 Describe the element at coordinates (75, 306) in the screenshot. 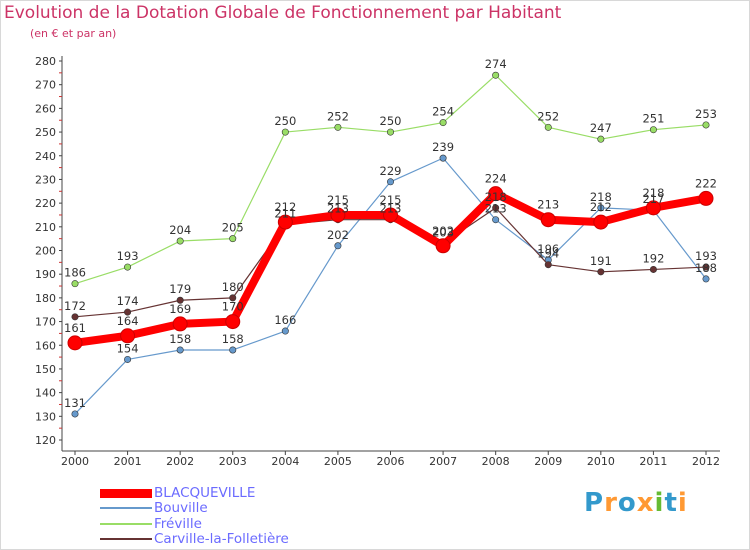

I see `data-label: 172` at that location.